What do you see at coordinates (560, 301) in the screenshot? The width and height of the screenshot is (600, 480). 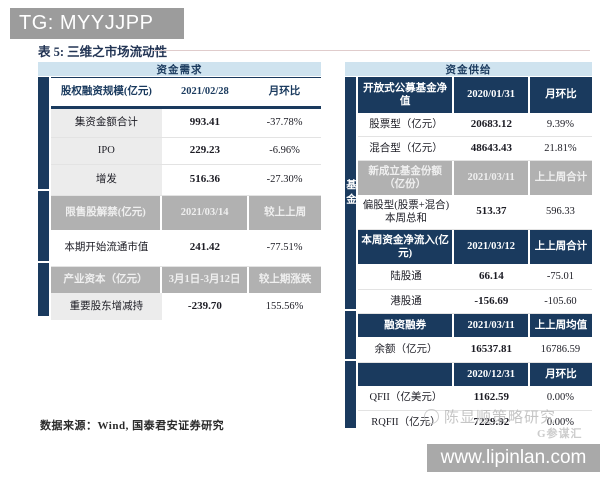 I see `row-change: -105.60` at bounding box center [560, 301].